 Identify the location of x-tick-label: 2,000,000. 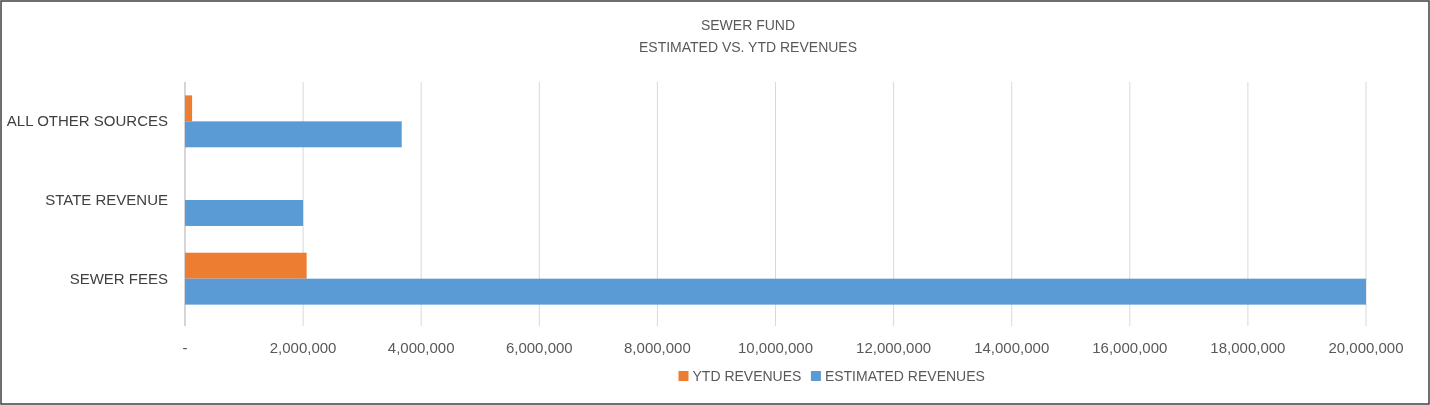
(303, 347).